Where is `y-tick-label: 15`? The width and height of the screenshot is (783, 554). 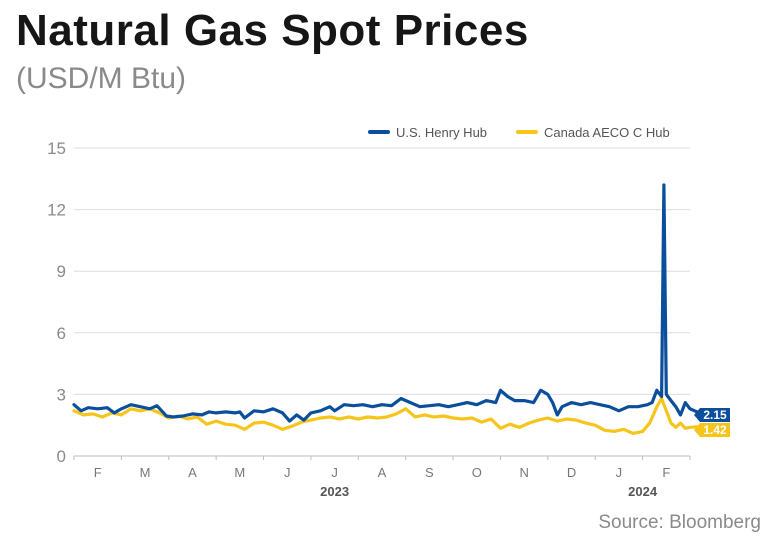
y-tick-label: 15 is located at coordinates (56, 148).